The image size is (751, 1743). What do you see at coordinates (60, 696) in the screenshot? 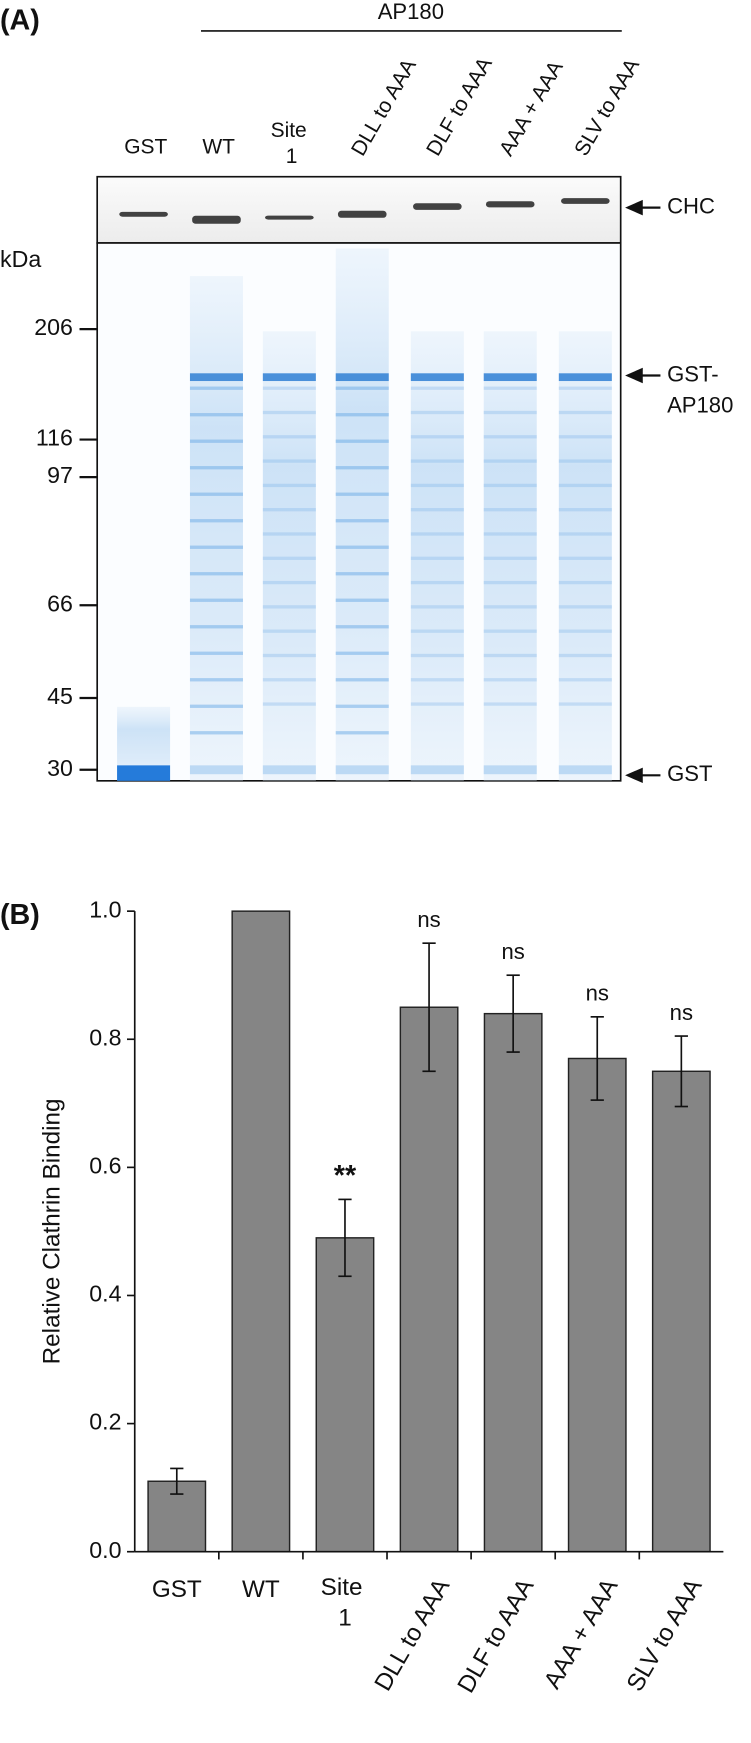
I see `marker-label: 45` at bounding box center [60, 696].